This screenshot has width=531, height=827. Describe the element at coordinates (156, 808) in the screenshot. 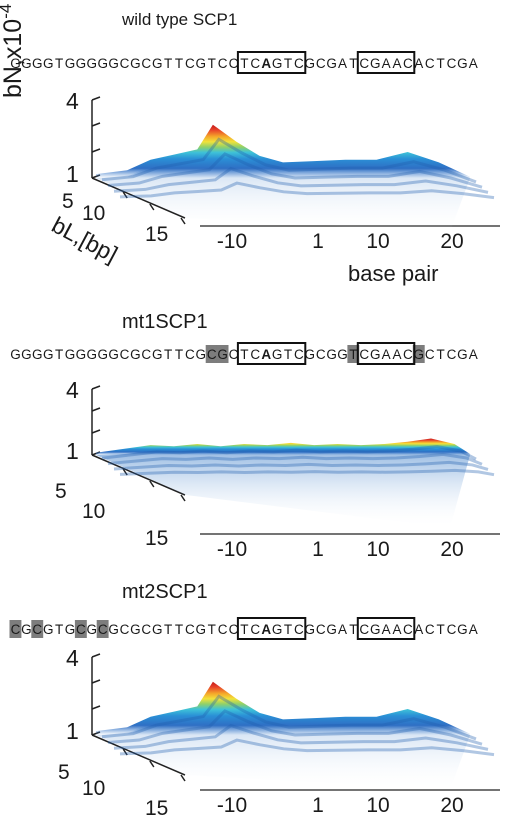

I see `y-tick-label: 15` at that location.